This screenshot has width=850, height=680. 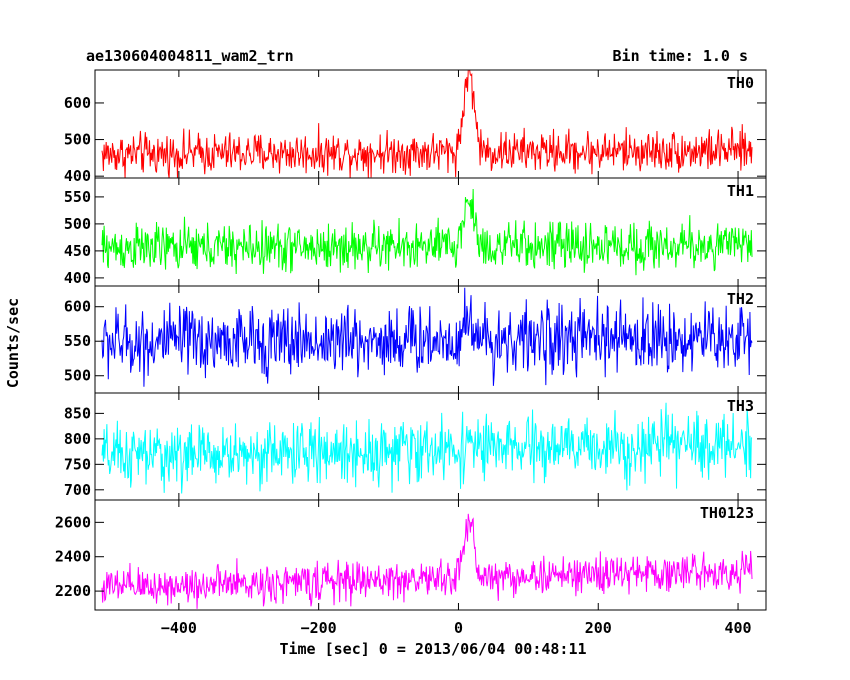 What do you see at coordinates (427, 232) in the screenshot?
I see `series-line-th1` at bounding box center [427, 232].